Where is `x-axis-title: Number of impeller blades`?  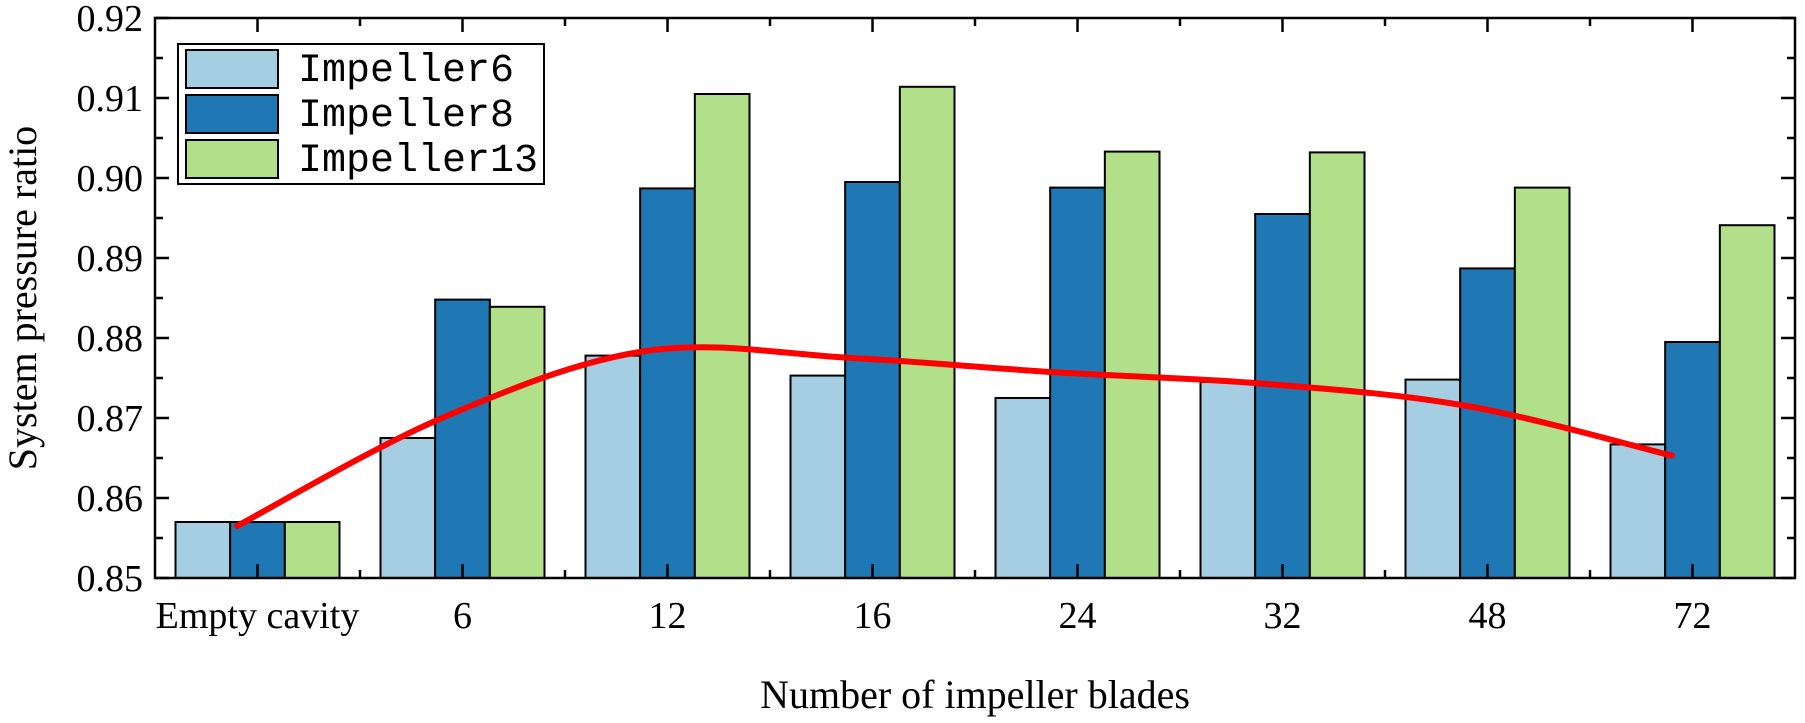
x-axis-title: Number of impeller blades is located at coordinates (975, 694).